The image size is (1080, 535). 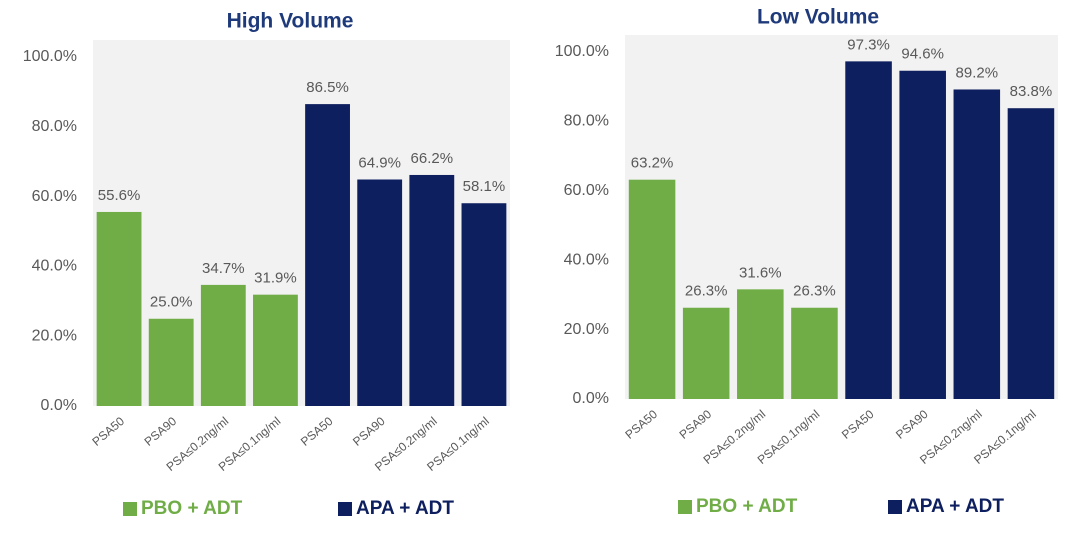 I want to click on value-label: 63.2%, so click(x=652, y=163).